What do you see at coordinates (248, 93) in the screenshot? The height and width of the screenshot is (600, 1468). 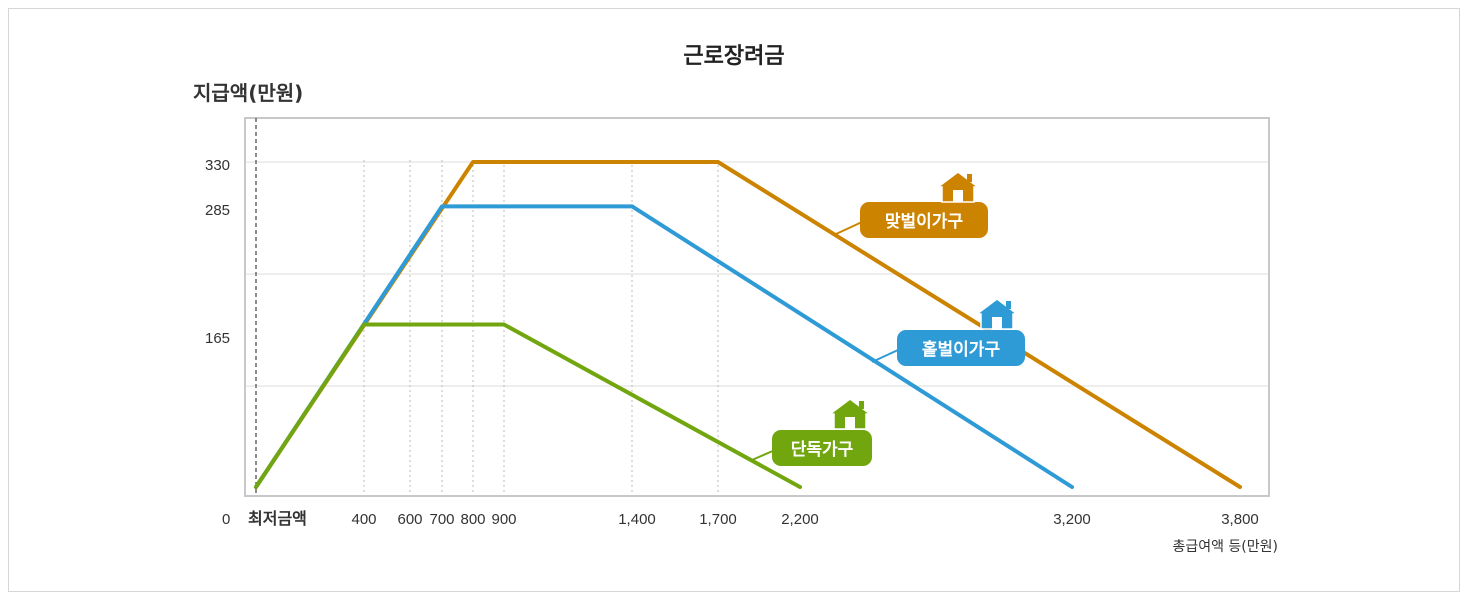 I see `y-axis-label: 지급액(만원)` at bounding box center [248, 93].